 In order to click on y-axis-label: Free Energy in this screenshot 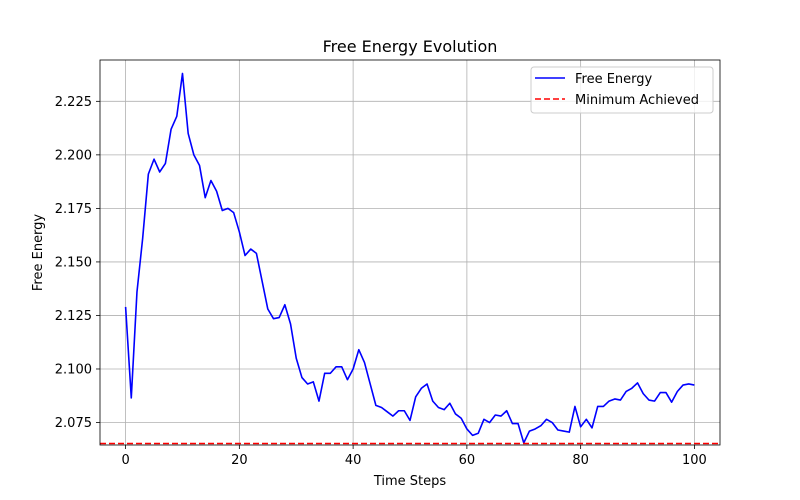, I will do `click(38, 253)`.